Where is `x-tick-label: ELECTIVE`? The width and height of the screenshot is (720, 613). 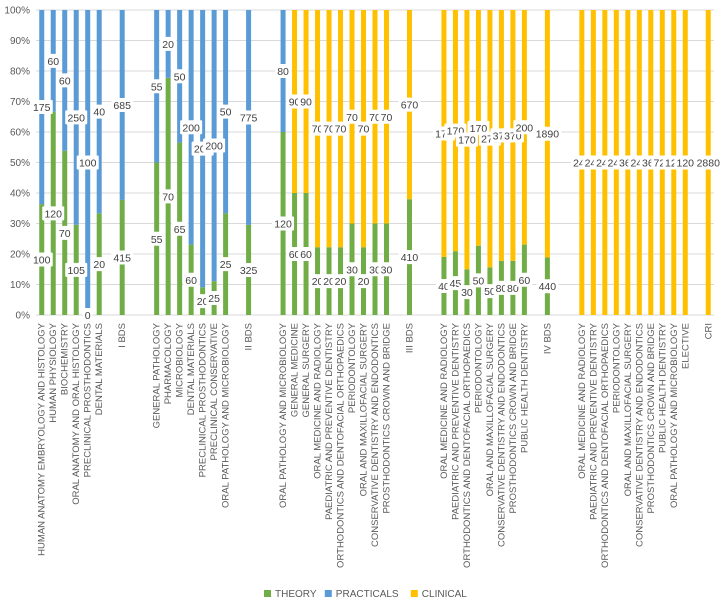
x-tick-label: ELECTIVE is located at coordinates (685, 346).